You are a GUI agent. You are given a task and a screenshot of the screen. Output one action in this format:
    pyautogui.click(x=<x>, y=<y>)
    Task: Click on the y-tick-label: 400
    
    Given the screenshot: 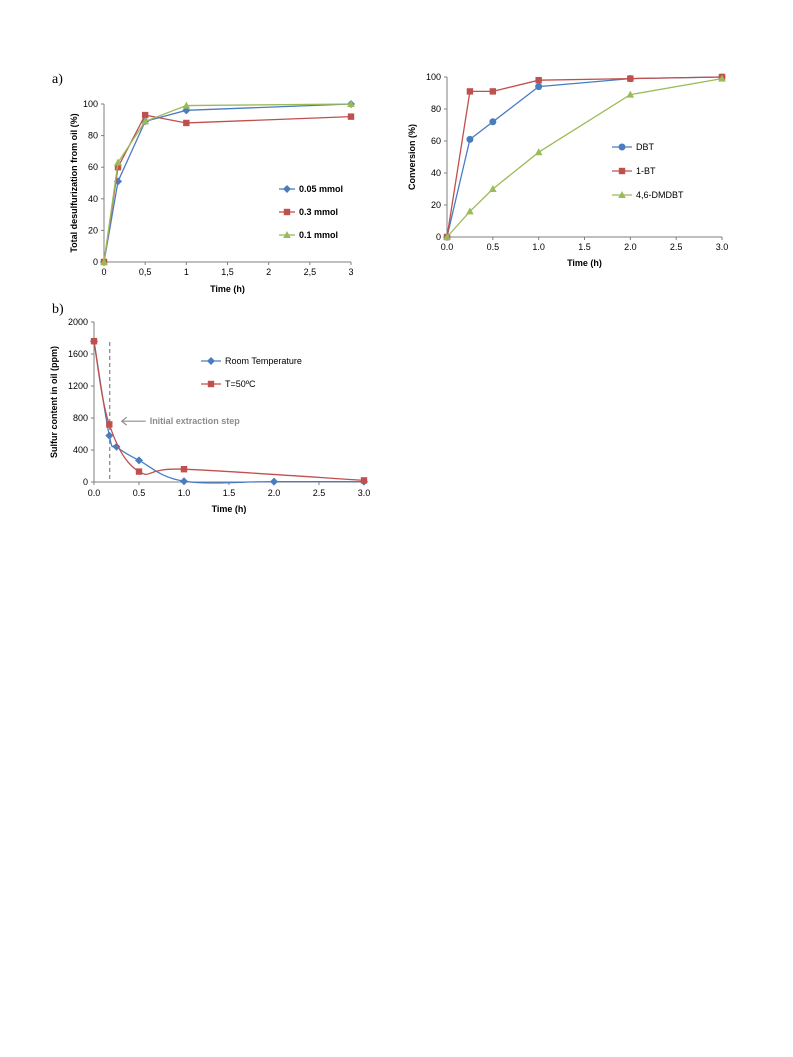 What is the action you would take?
    pyautogui.click(x=80, y=450)
    